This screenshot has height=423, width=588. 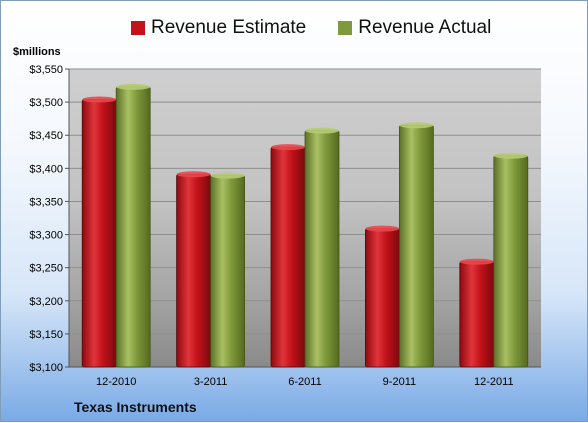 I want to click on legend: Revenue Estimate Revenue Actual, so click(x=311, y=28).